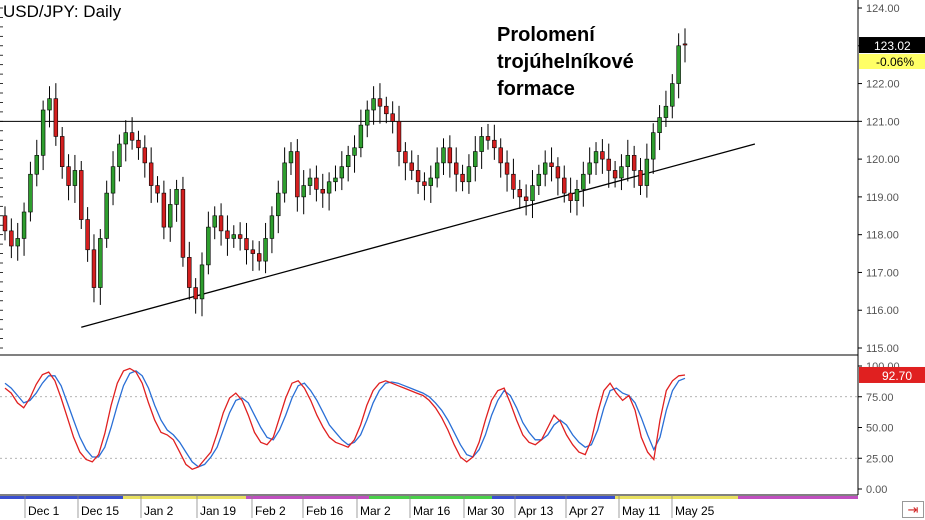 The width and height of the screenshot is (925, 520). Describe the element at coordinates (882, 236) in the screenshot. I see `price-y-tick-label: 118.00` at that location.